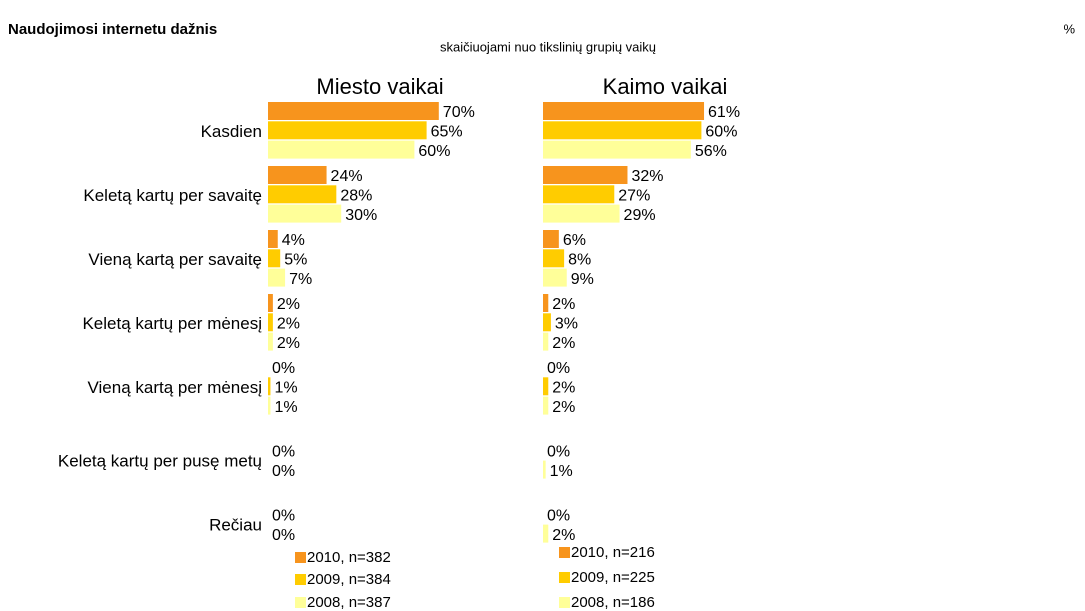 This screenshot has height=611, width=1085. Describe the element at coordinates (548, 46) in the screenshot. I see `subtitle: skaičiuojami nuo tikslinių grupių vaikų` at that location.